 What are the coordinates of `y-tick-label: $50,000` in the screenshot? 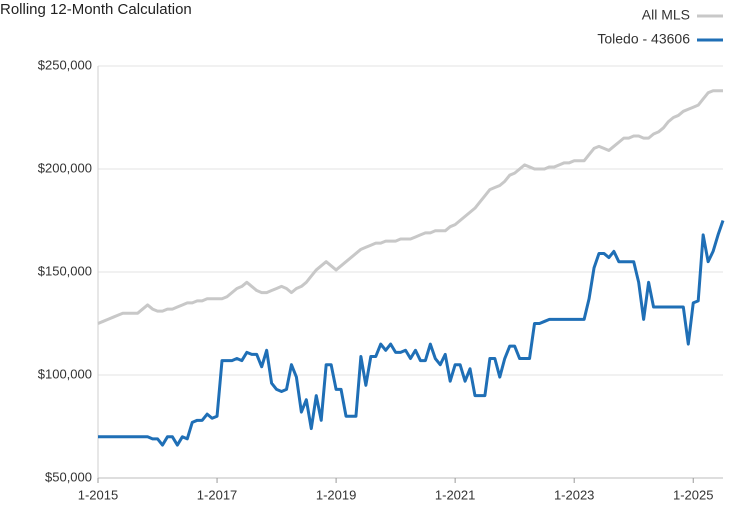 It's located at (68, 476).